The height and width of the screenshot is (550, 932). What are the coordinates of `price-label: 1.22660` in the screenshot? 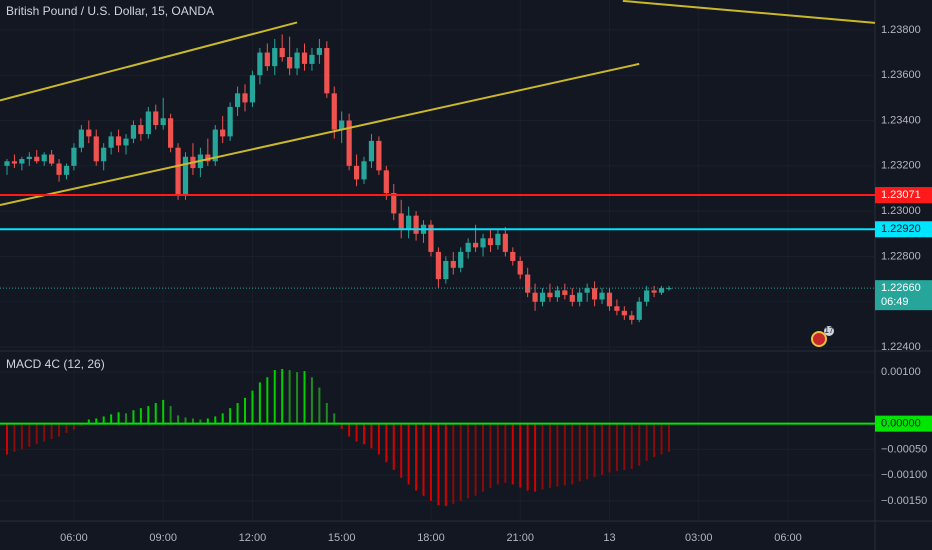 It's located at (901, 288).